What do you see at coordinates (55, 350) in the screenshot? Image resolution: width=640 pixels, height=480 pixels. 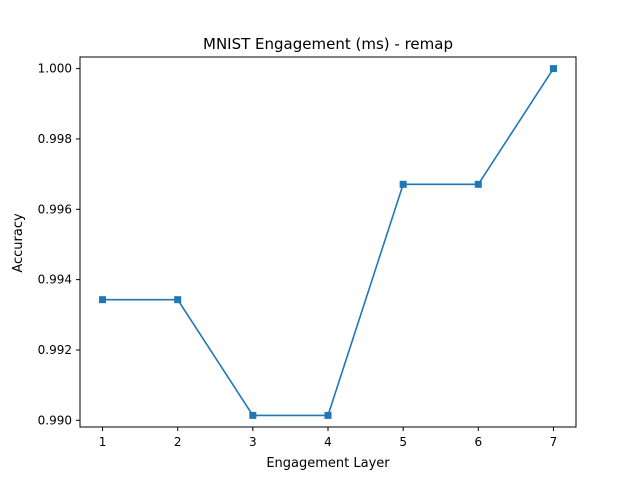 I see `y-tick-label: 0.992` at bounding box center [55, 350].